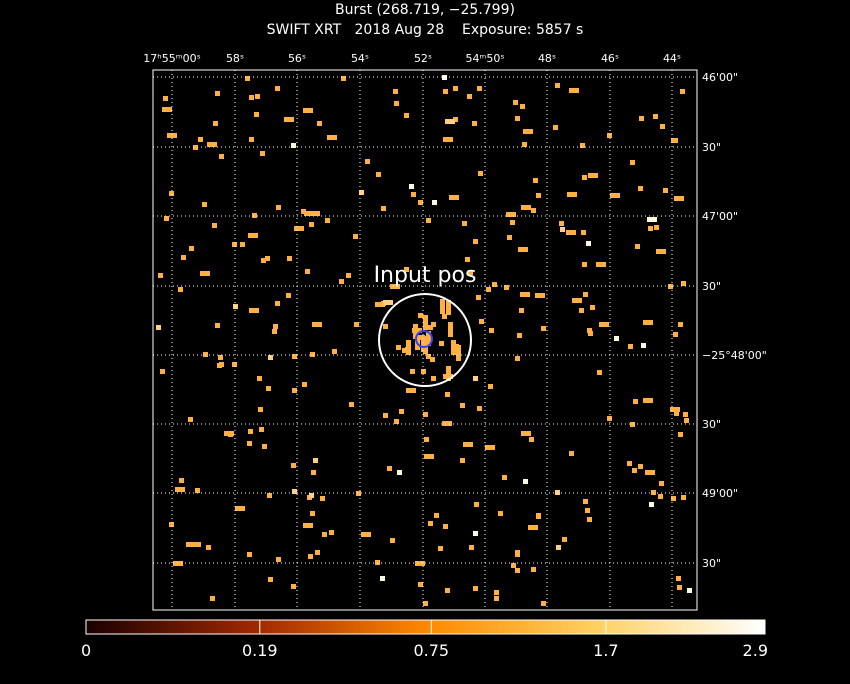 Image resolution: width=850 pixels, height=684 pixels. What do you see at coordinates (431, 650) in the screenshot?
I see `colorbar-tick-label: 0.75` at bounding box center [431, 650].